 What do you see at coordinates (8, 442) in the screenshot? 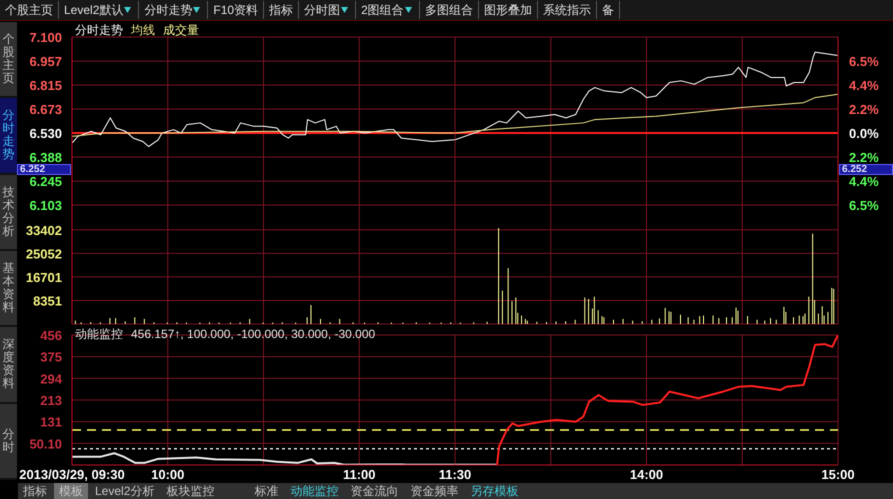
I see `side-tab: 分时` at bounding box center [8, 442].